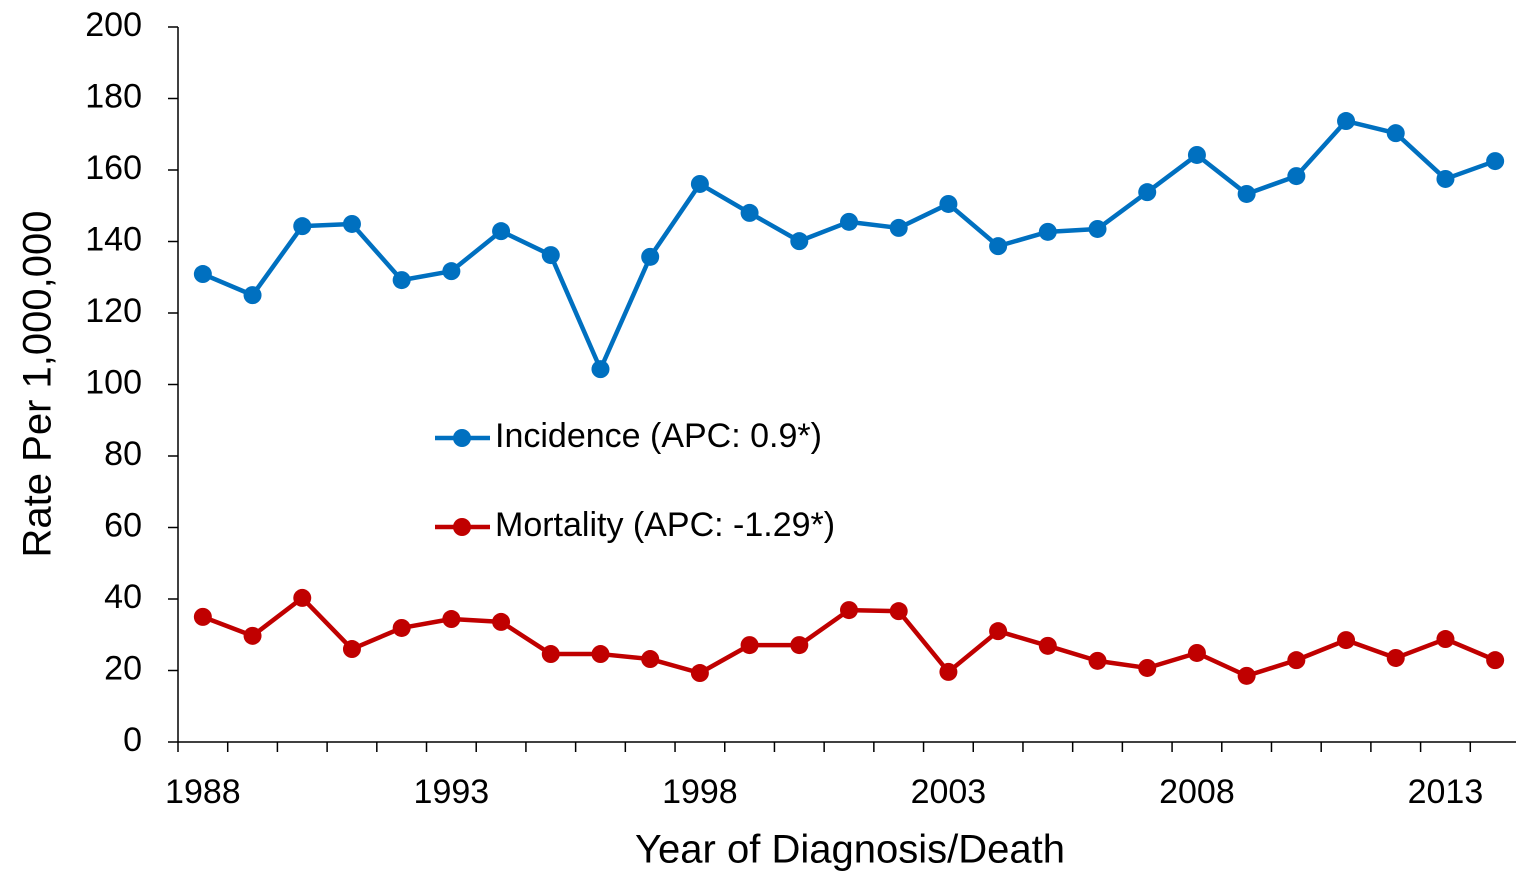  Describe the element at coordinates (113, 239) in the screenshot. I see `y-tick-label: 140` at that location.